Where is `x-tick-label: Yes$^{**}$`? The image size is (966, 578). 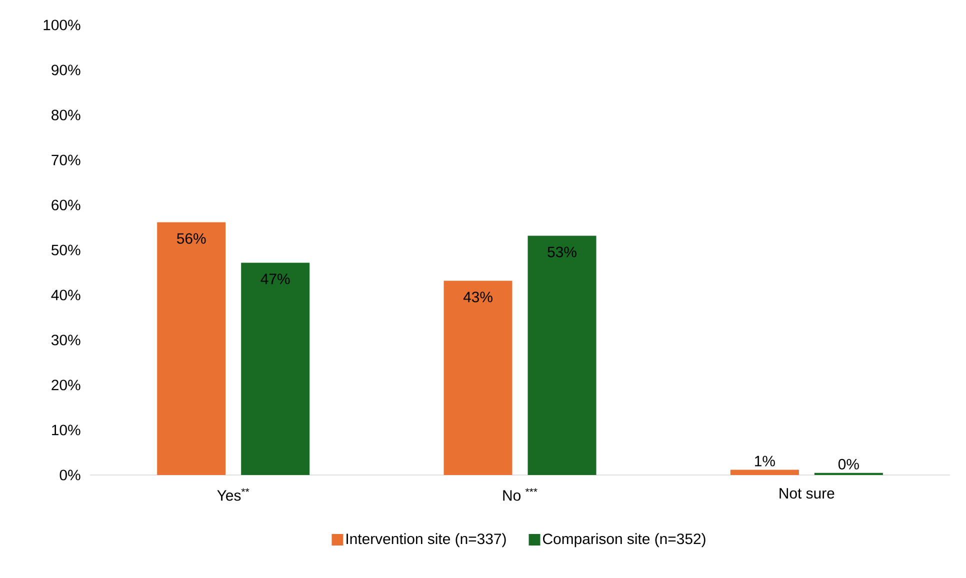
x-tick-label: Yes$^{**}$ is located at coordinates (233, 494).